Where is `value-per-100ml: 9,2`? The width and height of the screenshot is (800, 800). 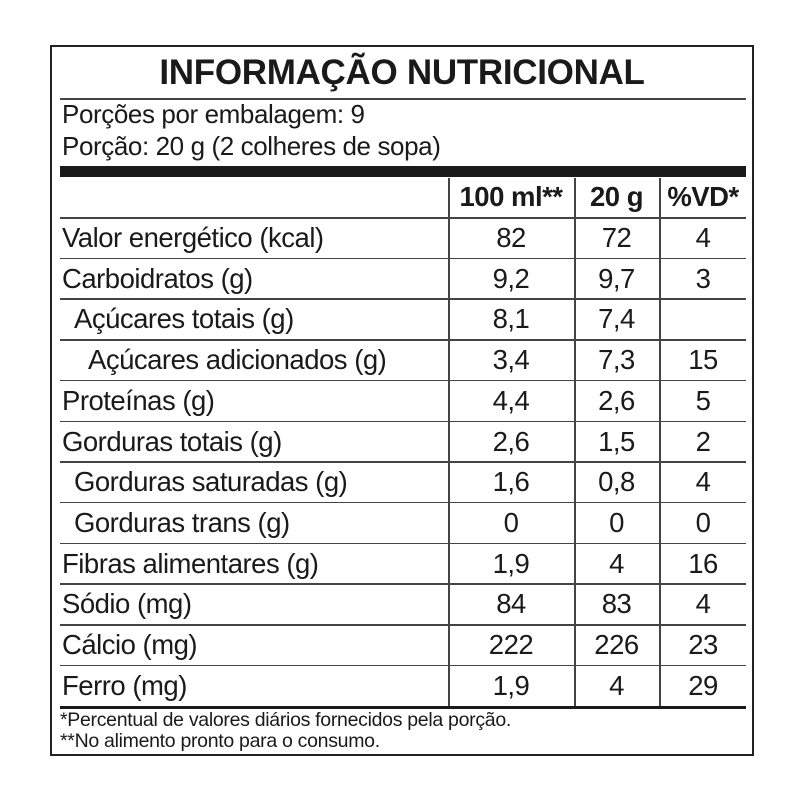
value-per-100ml: 9,2 is located at coordinates (511, 278).